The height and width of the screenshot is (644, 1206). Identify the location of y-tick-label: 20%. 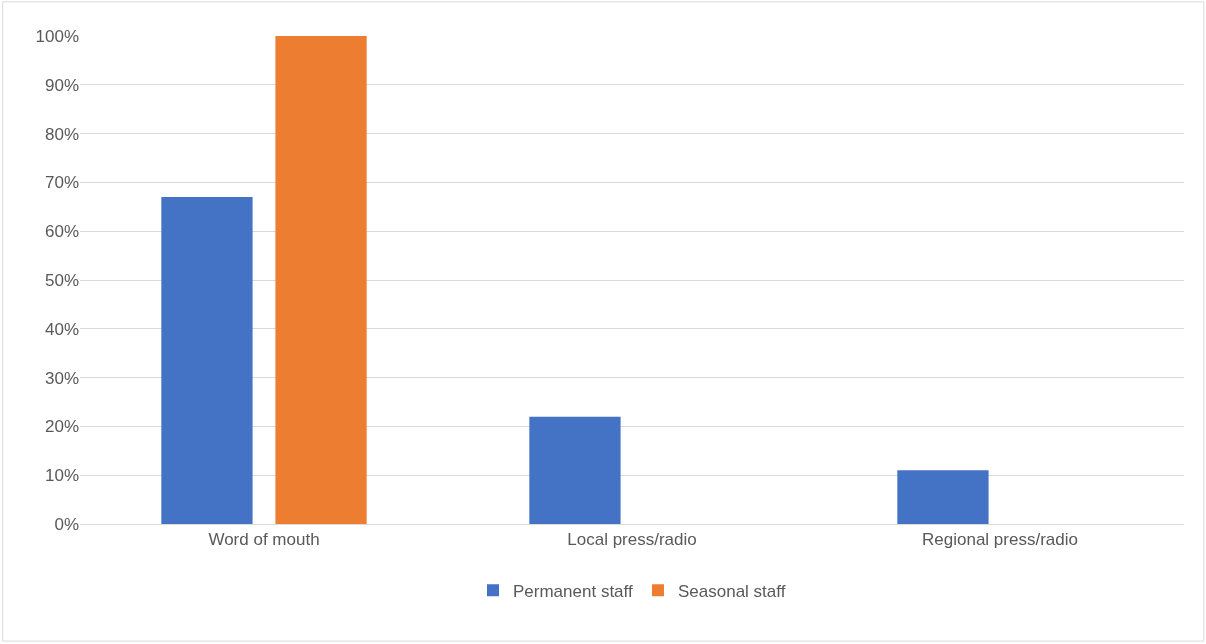
(61, 427).